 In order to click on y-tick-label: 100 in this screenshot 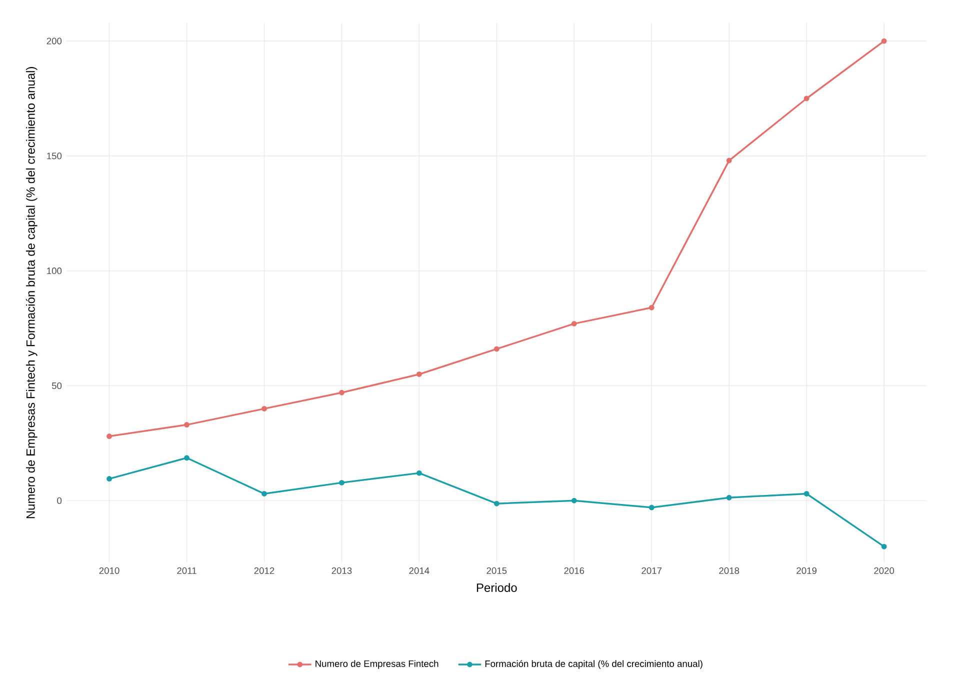, I will do `click(54, 271)`.